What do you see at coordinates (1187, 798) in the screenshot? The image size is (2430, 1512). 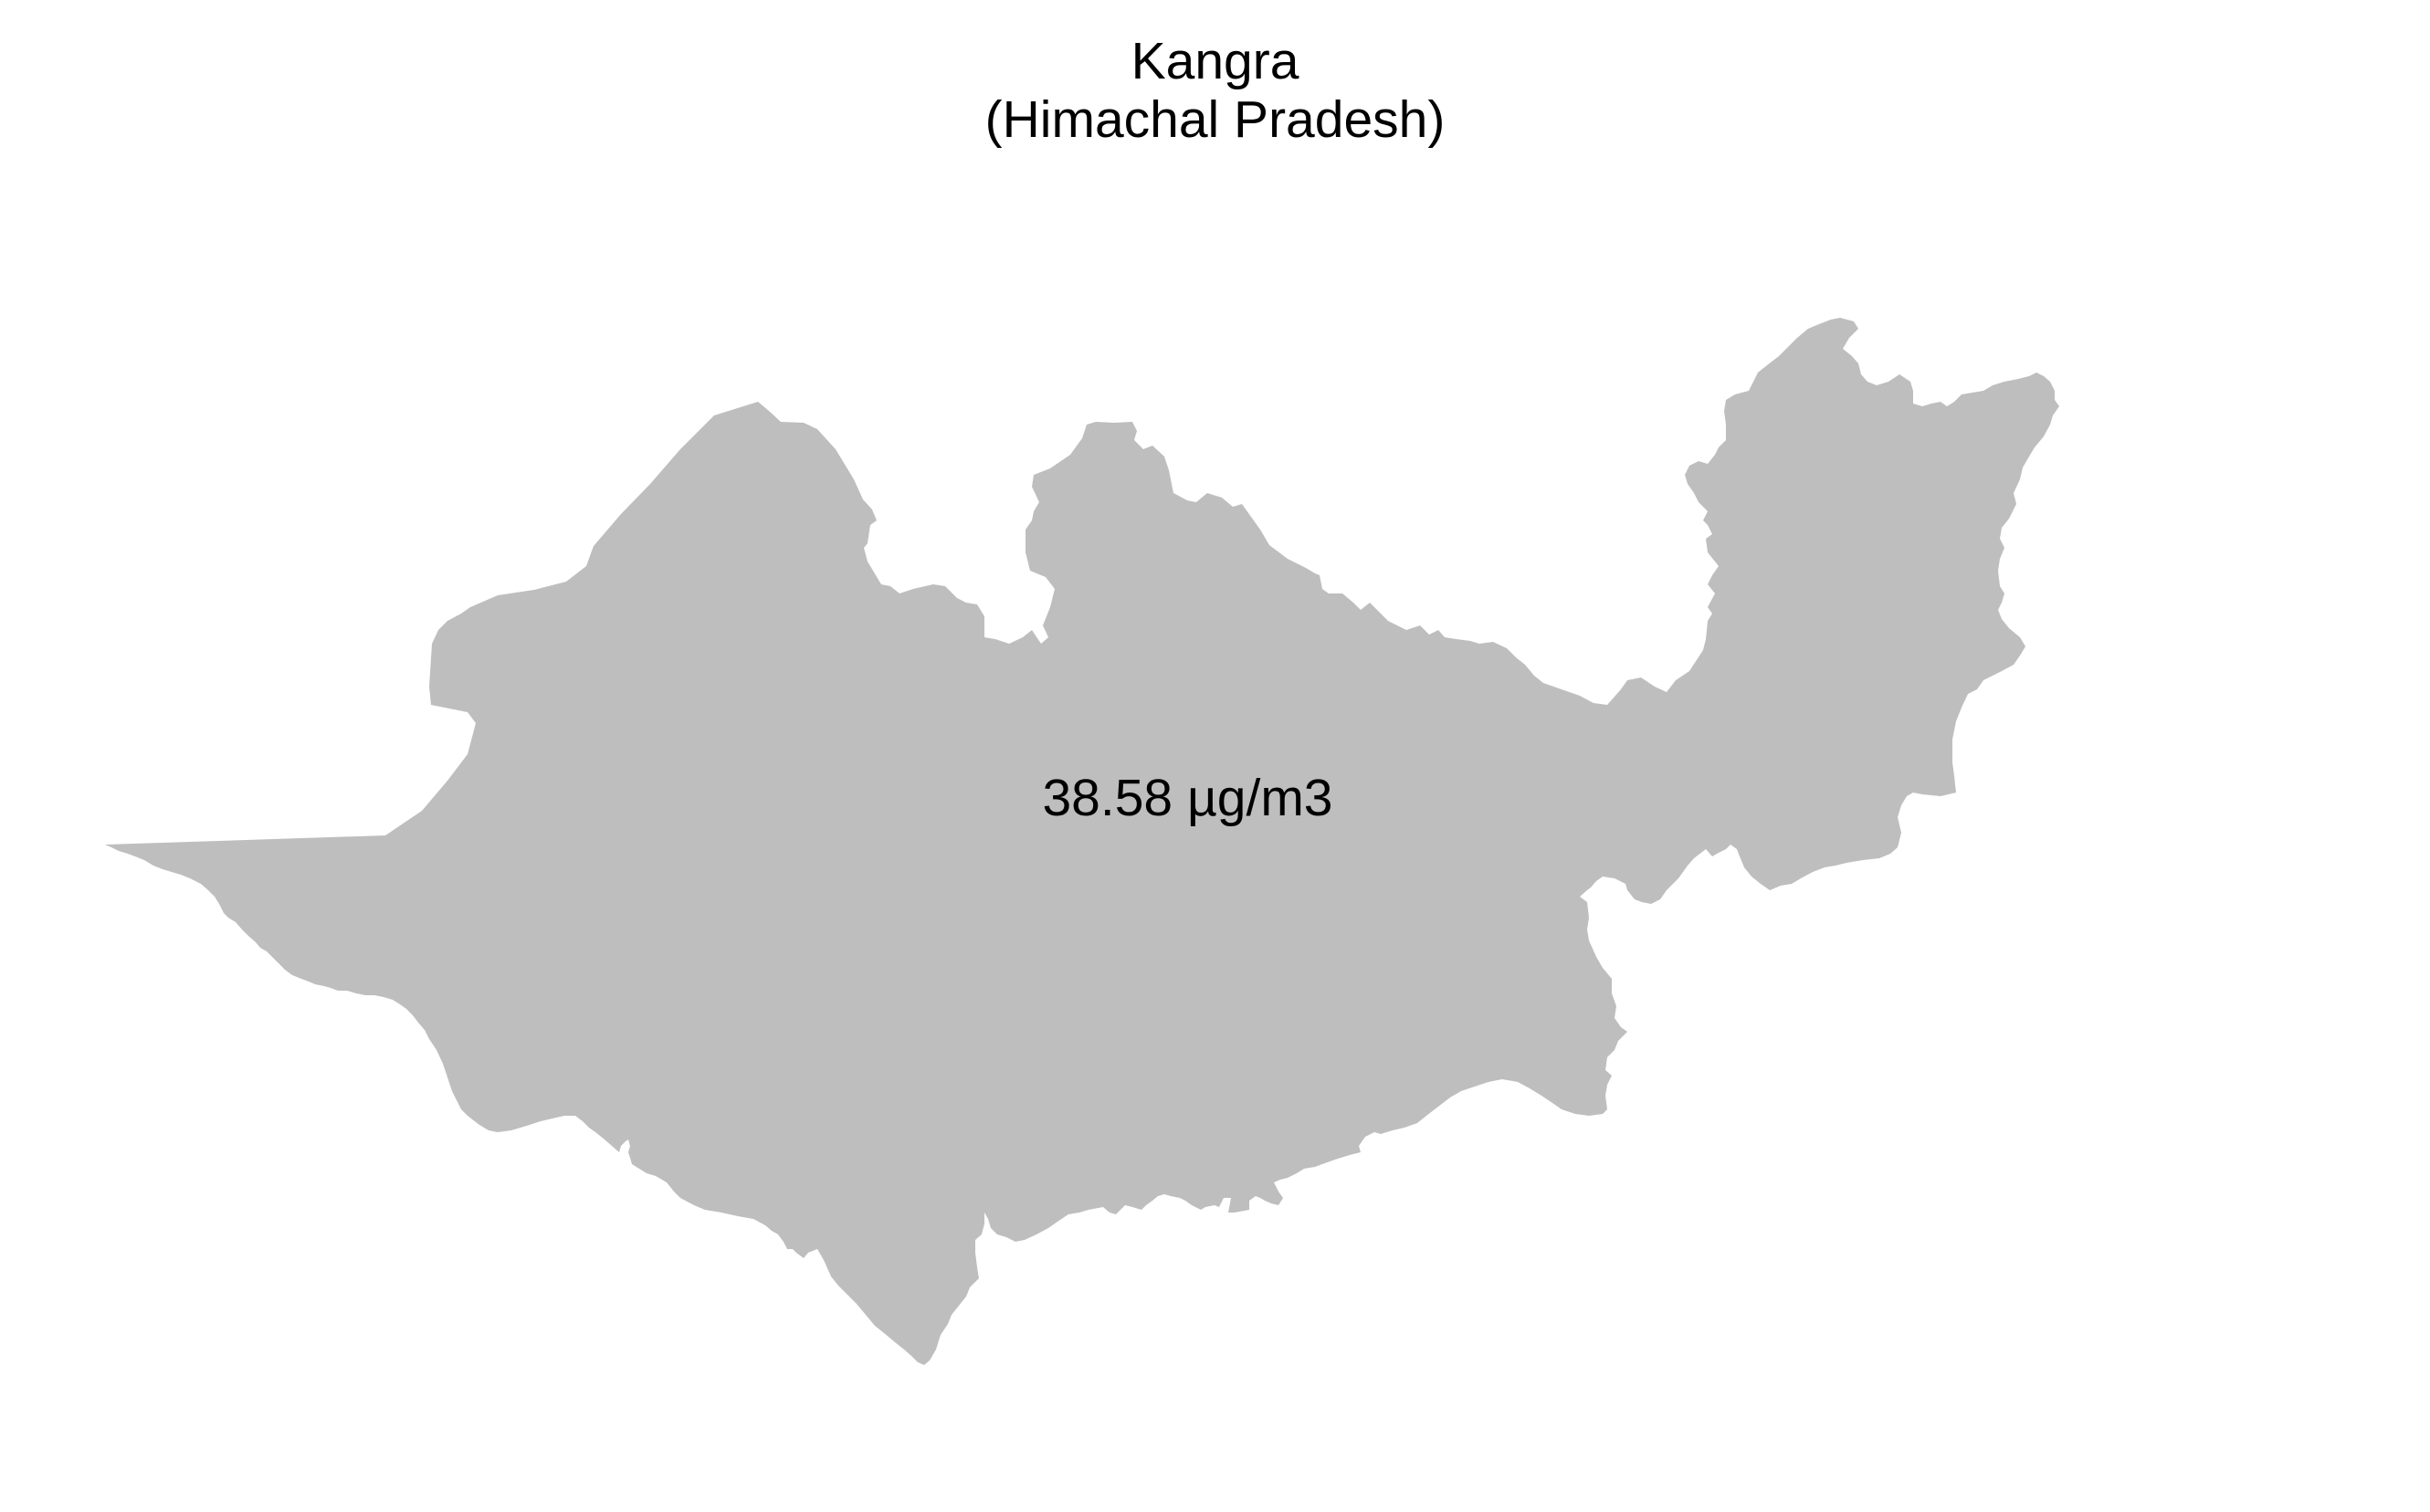 I see `district-value-label: 38.58 µg/m3` at bounding box center [1187, 798].